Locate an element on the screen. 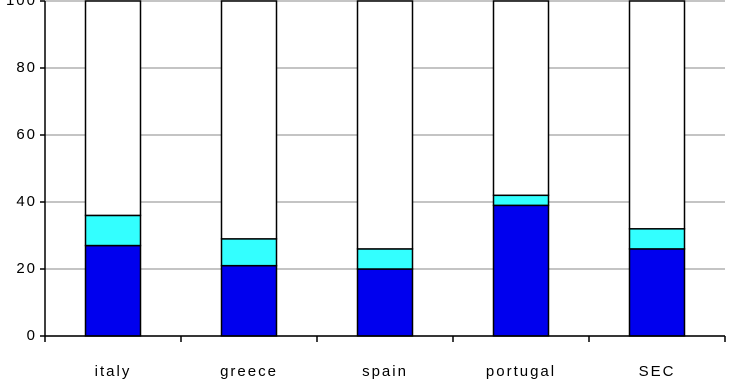 Image resolution: width=738 pixels, height=389 pixels. y-tick-label: 40 is located at coordinates (26, 201).